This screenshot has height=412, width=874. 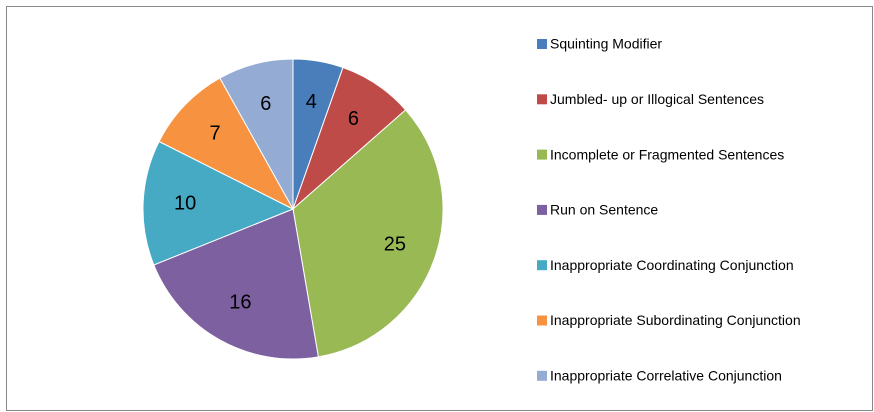 I want to click on legend-label: Inappropriate Correlative Conjunction, so click(x=666, y=376).